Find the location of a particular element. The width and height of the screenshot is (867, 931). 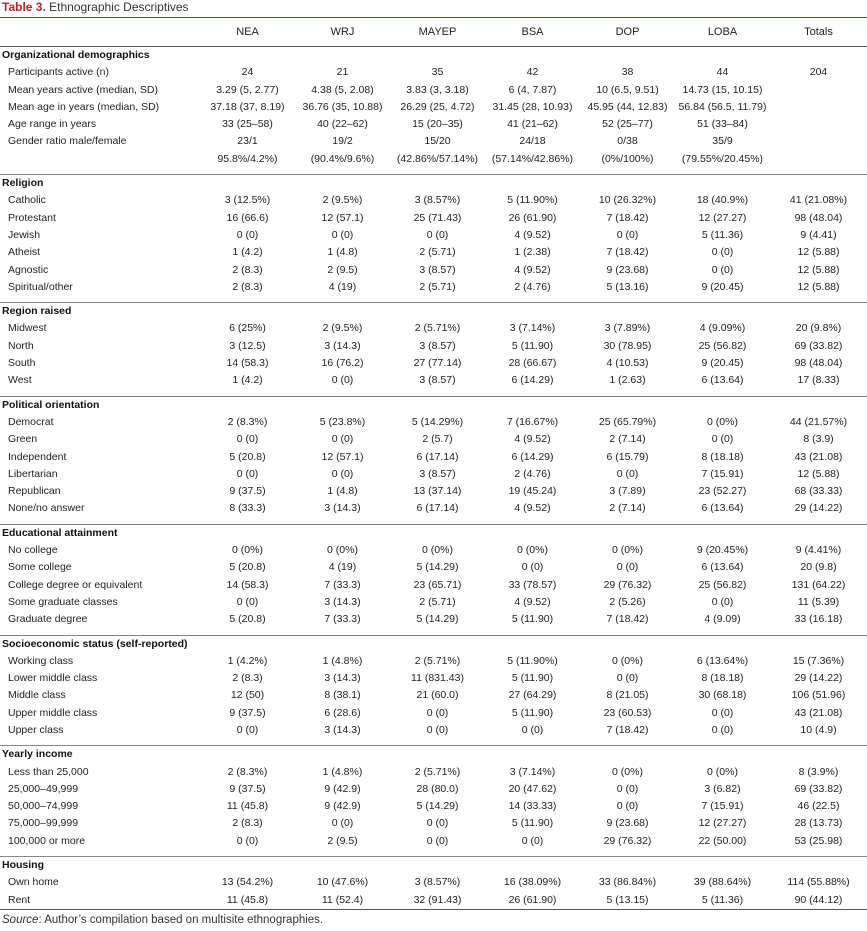

row-label: Catholic is located at coordinates (27, 200).